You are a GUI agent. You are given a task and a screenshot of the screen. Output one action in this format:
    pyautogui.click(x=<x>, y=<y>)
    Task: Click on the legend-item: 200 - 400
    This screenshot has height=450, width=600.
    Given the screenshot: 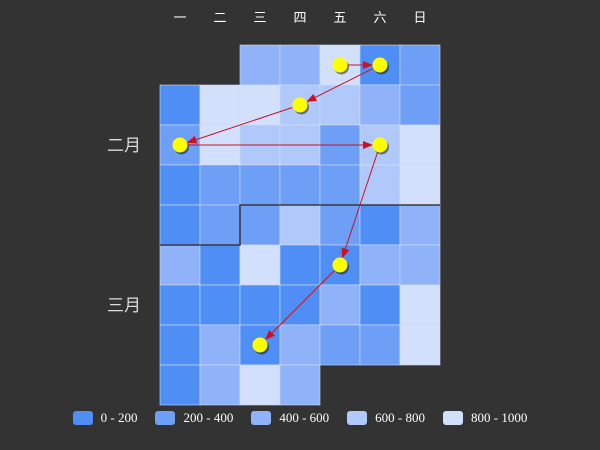 What is the action you would take?
    pyautogui.click(x=194, y=418)
    